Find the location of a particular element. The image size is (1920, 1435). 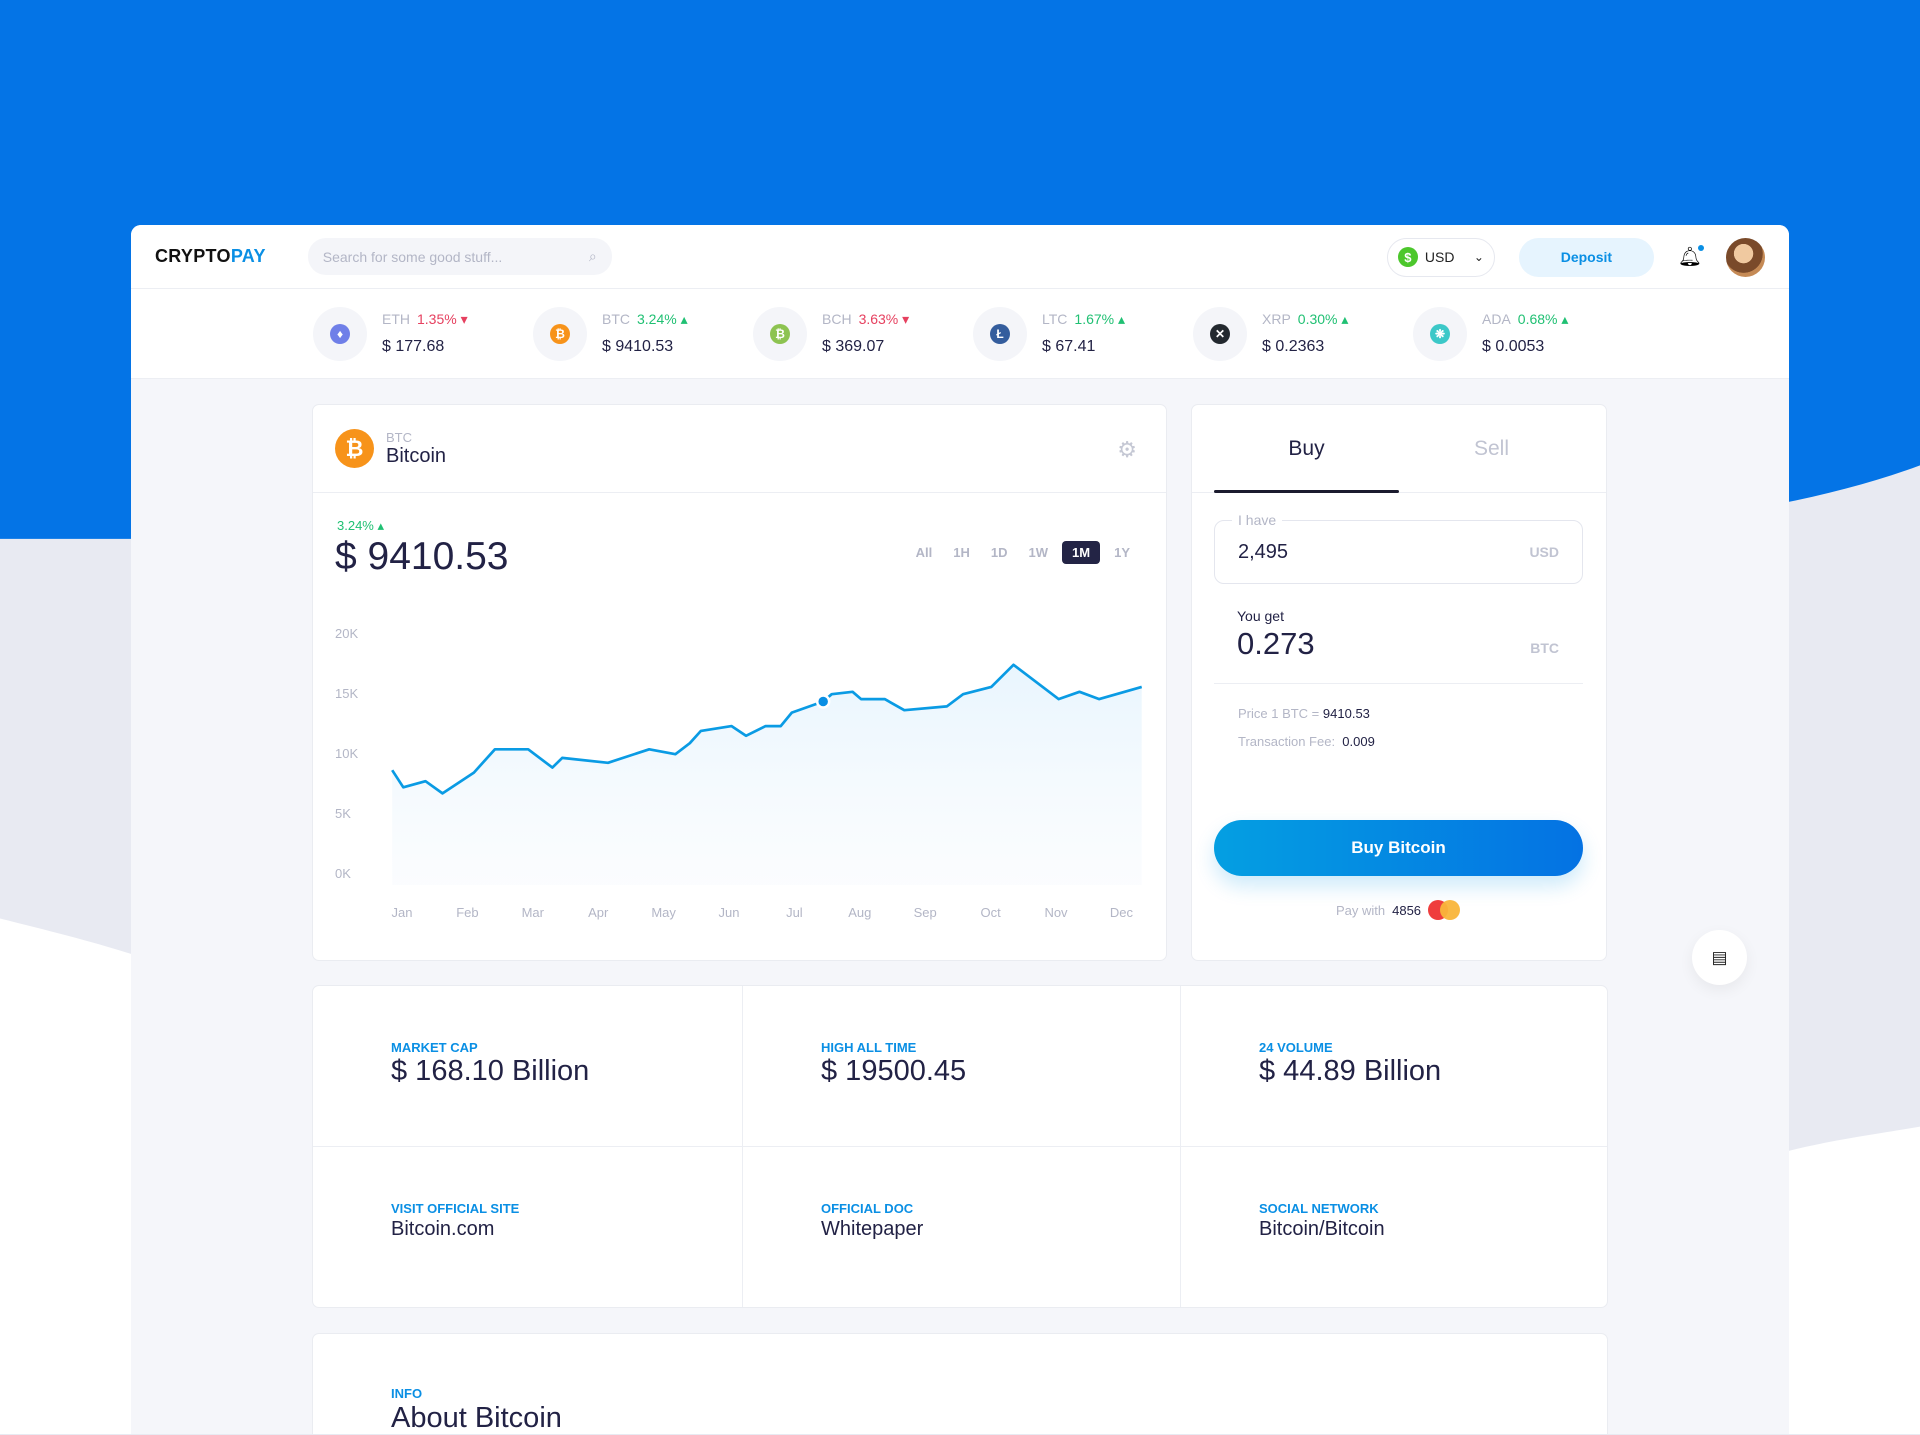

search-icon: ⌕ is located at coordinates (593, 256).